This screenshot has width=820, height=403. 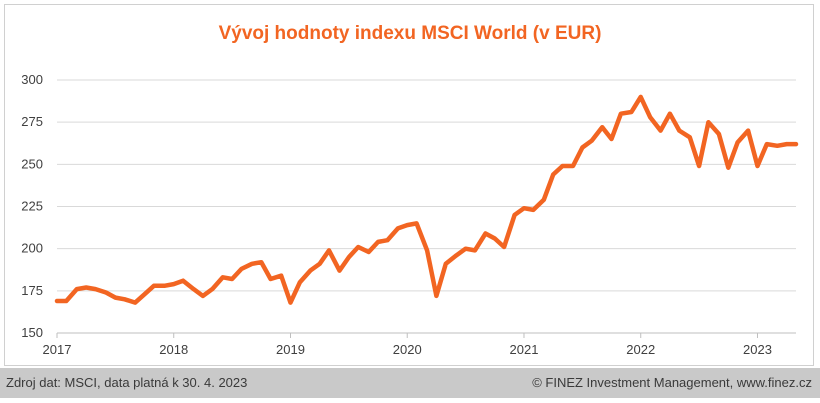 I want to click on x-tick-label: 2019, so click(x=290, y=349).